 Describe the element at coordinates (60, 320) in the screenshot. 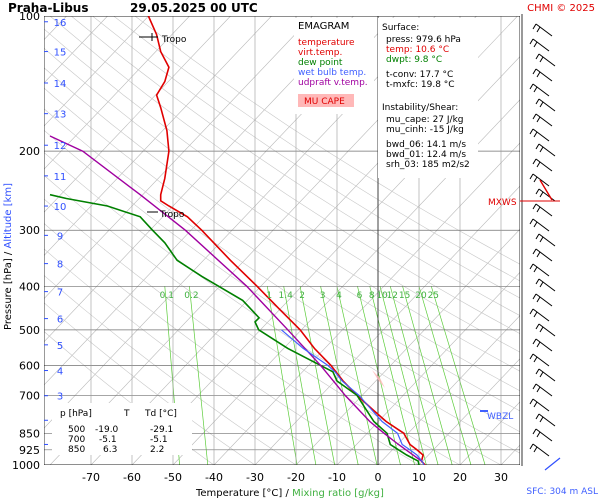

I see `altitude-tick-label: 6` at that location.